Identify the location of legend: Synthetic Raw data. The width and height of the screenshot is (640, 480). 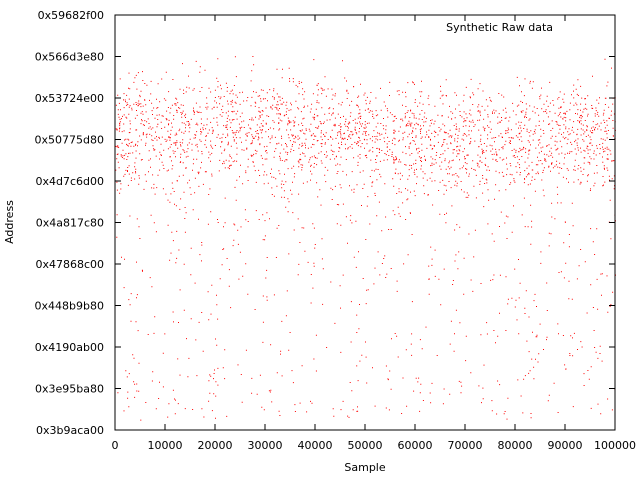
(499, 27).